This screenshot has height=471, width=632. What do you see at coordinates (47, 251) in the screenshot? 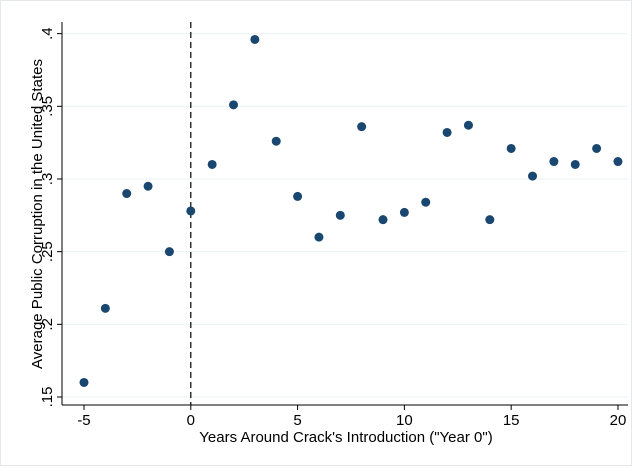
I see `y-tick-label: .25` at bounding box center [47, 251].